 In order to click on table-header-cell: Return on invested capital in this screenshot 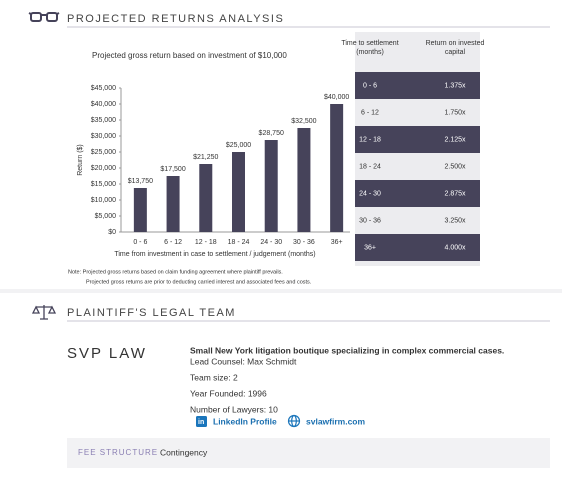, I will do `click(455, 48)`.